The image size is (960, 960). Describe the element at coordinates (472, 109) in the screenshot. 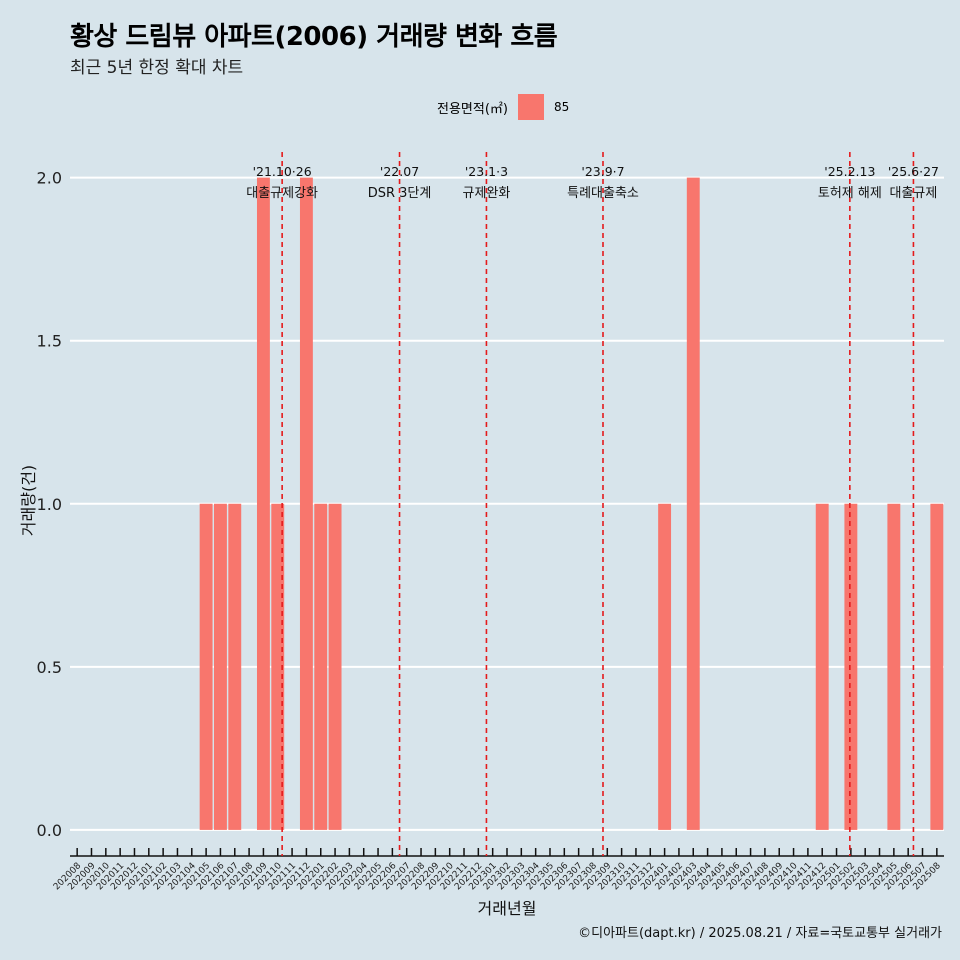

I see `legend-title: 전용면적(㎡)` at that location.